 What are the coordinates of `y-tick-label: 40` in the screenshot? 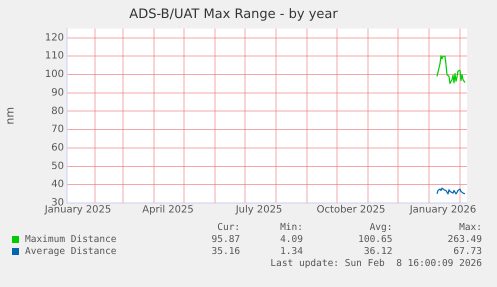 It's located at (57, 184).